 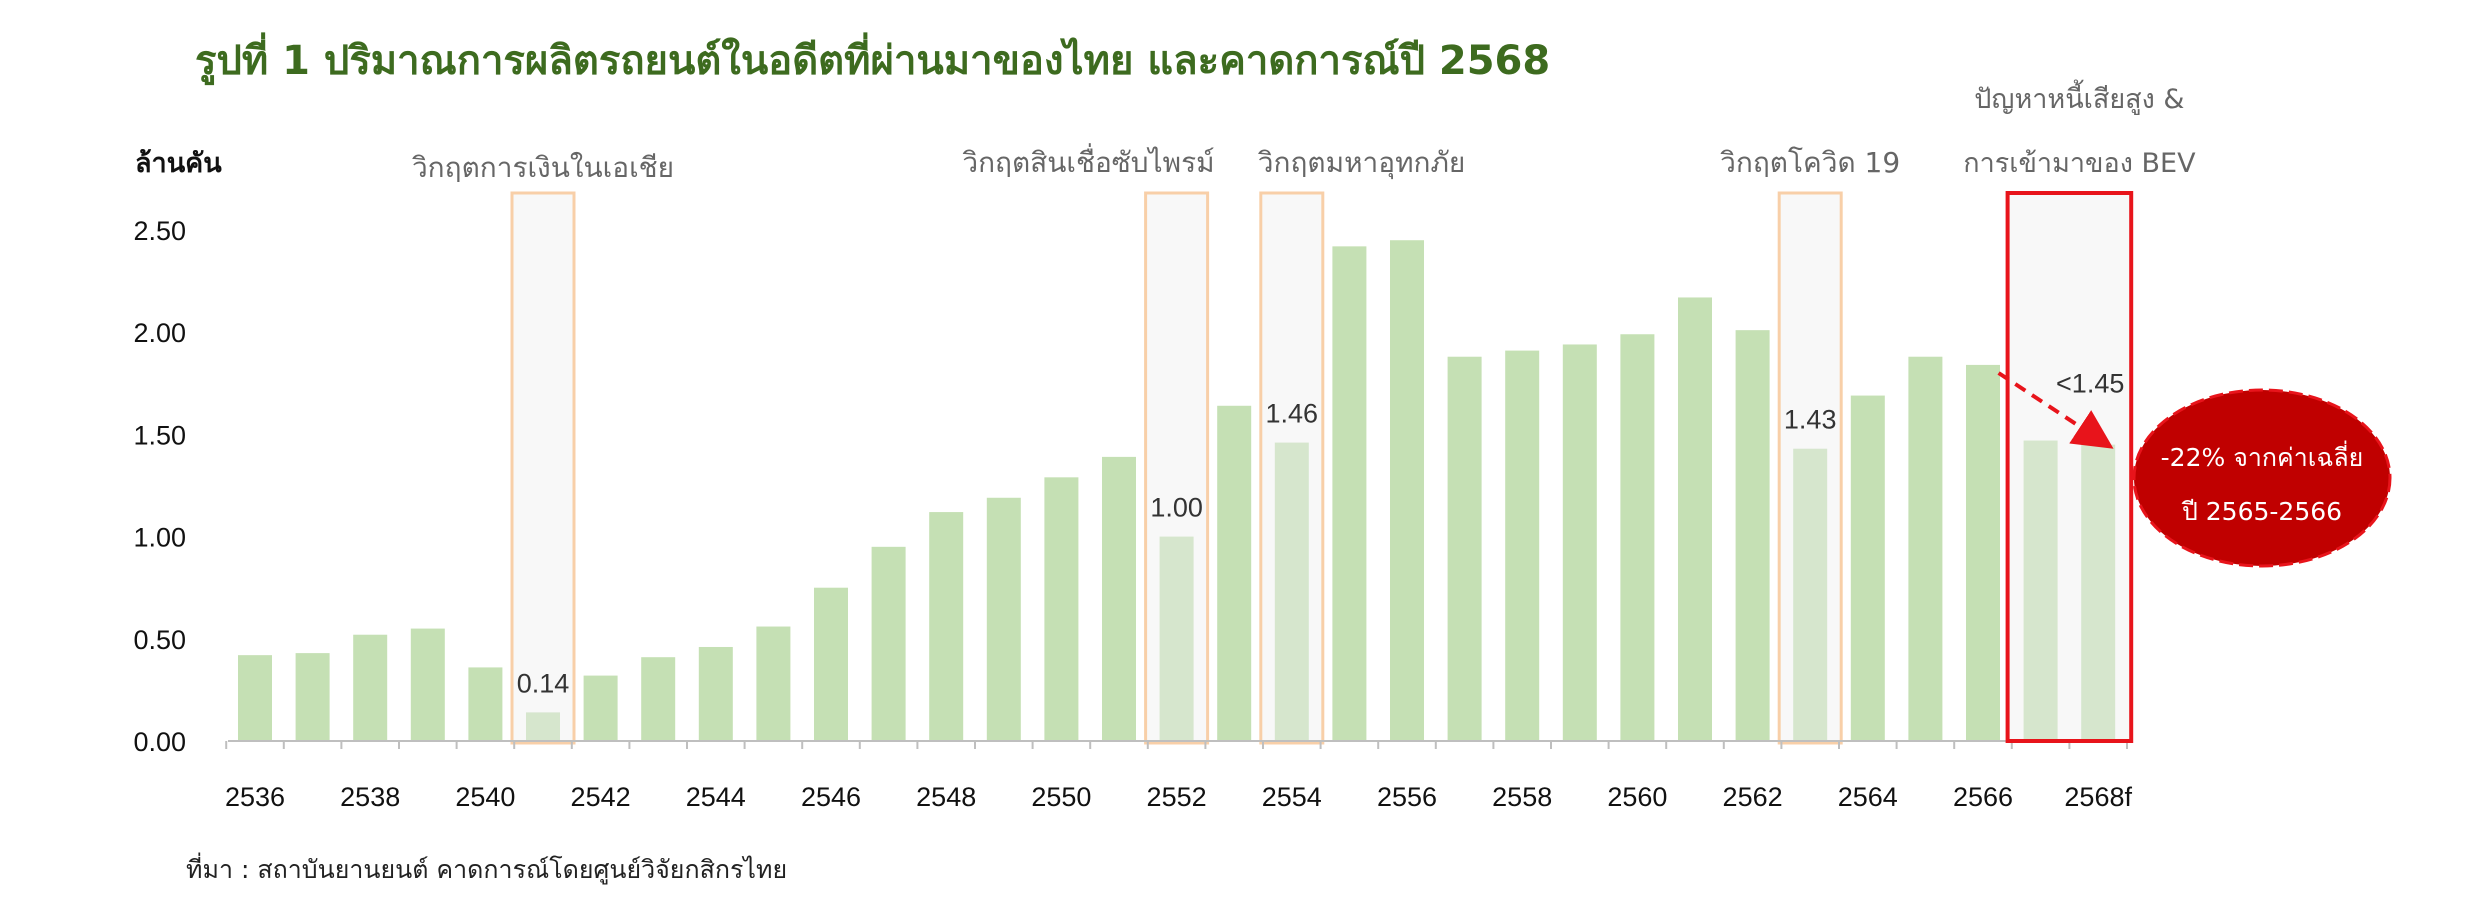 What do you see at coordinates (1753, 797) in the screenshot?
I see `x-tick-label: 2562` at bounding box center [1753, 797].